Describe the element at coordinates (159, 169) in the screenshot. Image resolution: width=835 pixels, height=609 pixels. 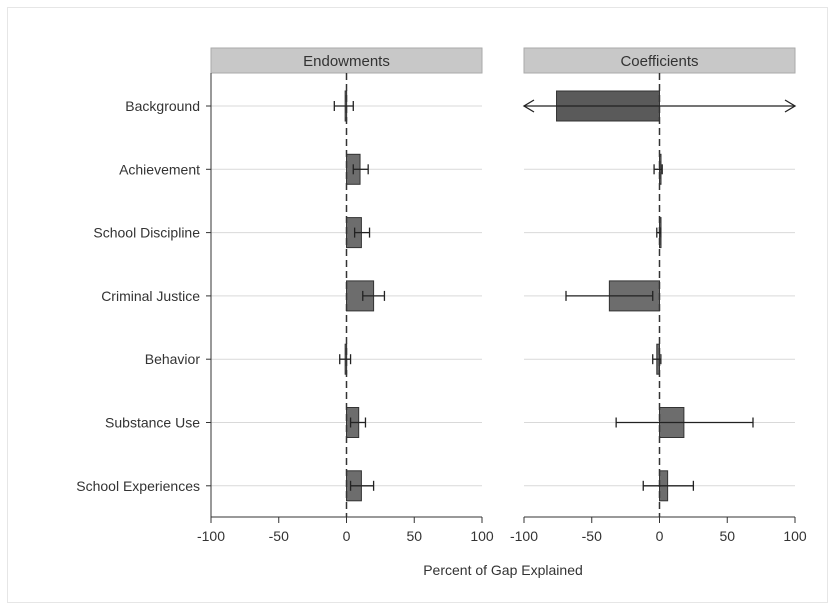
I see `category-label: Achievement` at that location.